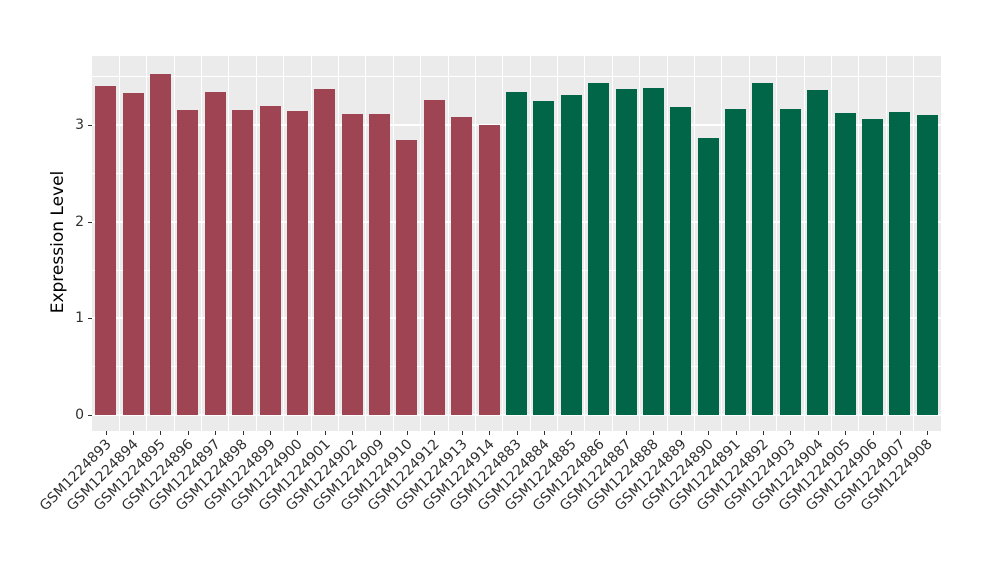 This screenshot has height=580, width=1000. I want to click on bar-GSM1224910, so click(407, 277).